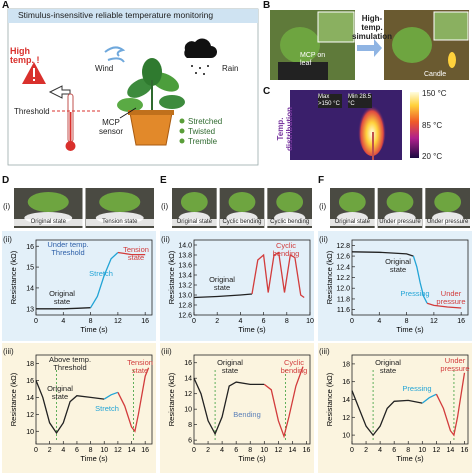  What do you see at coordinates (373, 146) in the screenshot?
I see `thermal-candle` at bounding box center [373, 146].